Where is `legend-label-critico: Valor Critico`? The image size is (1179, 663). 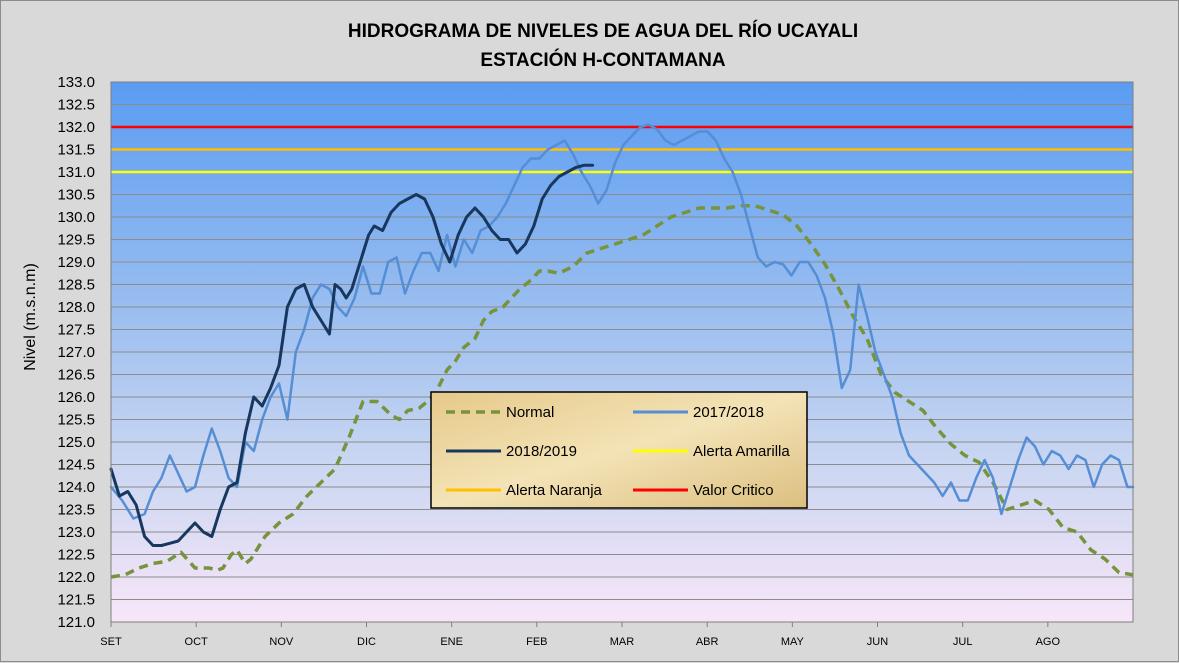 legend-label-critico: Valor Critico is located at coordinates (733, 490).